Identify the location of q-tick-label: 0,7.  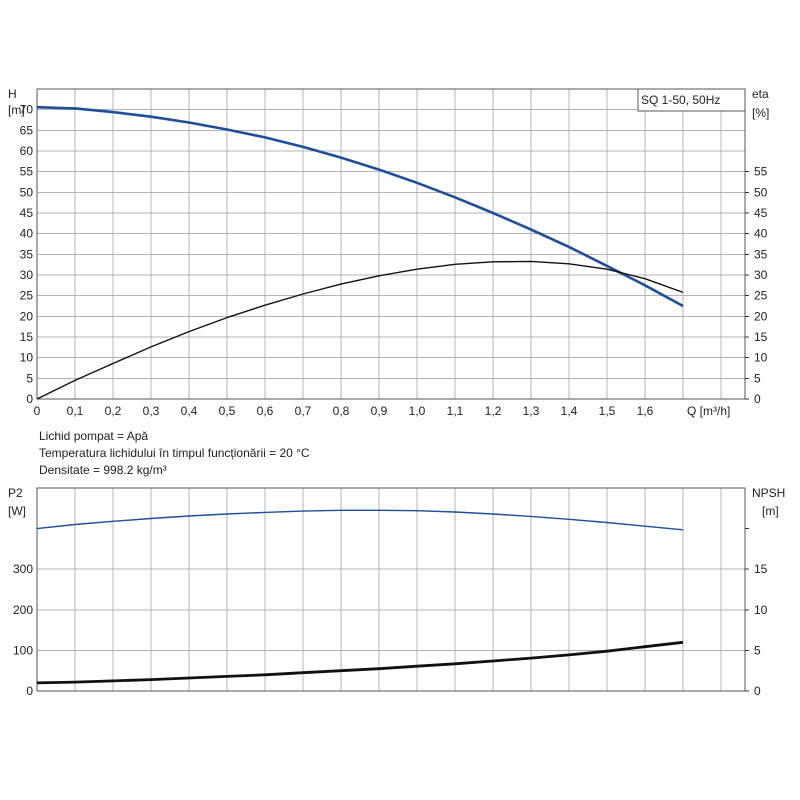
(303, 411).